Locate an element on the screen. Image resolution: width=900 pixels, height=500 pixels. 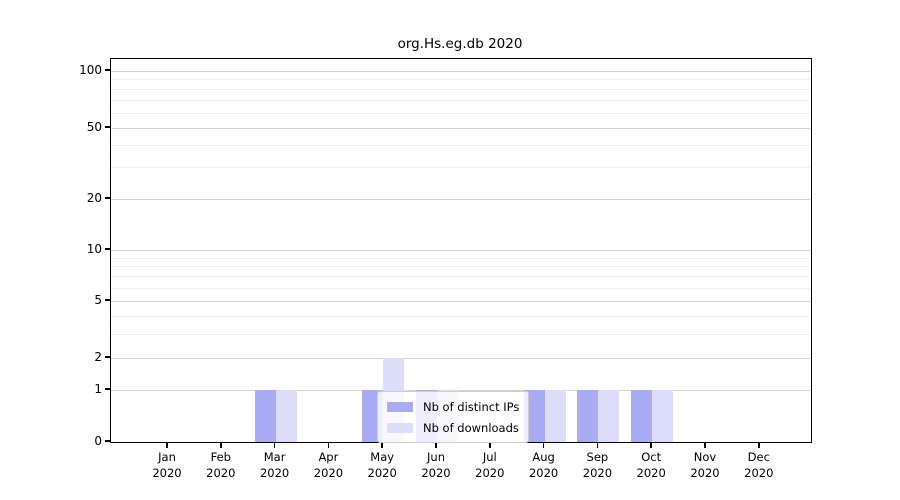
x-tick-mark-aug is located at coordinates (543, 445).